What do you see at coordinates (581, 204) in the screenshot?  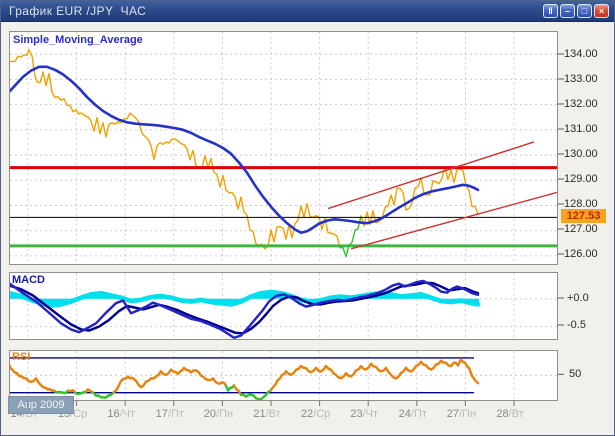 I see `price-tick-label: 128.00` at bounding box center [581, 204].